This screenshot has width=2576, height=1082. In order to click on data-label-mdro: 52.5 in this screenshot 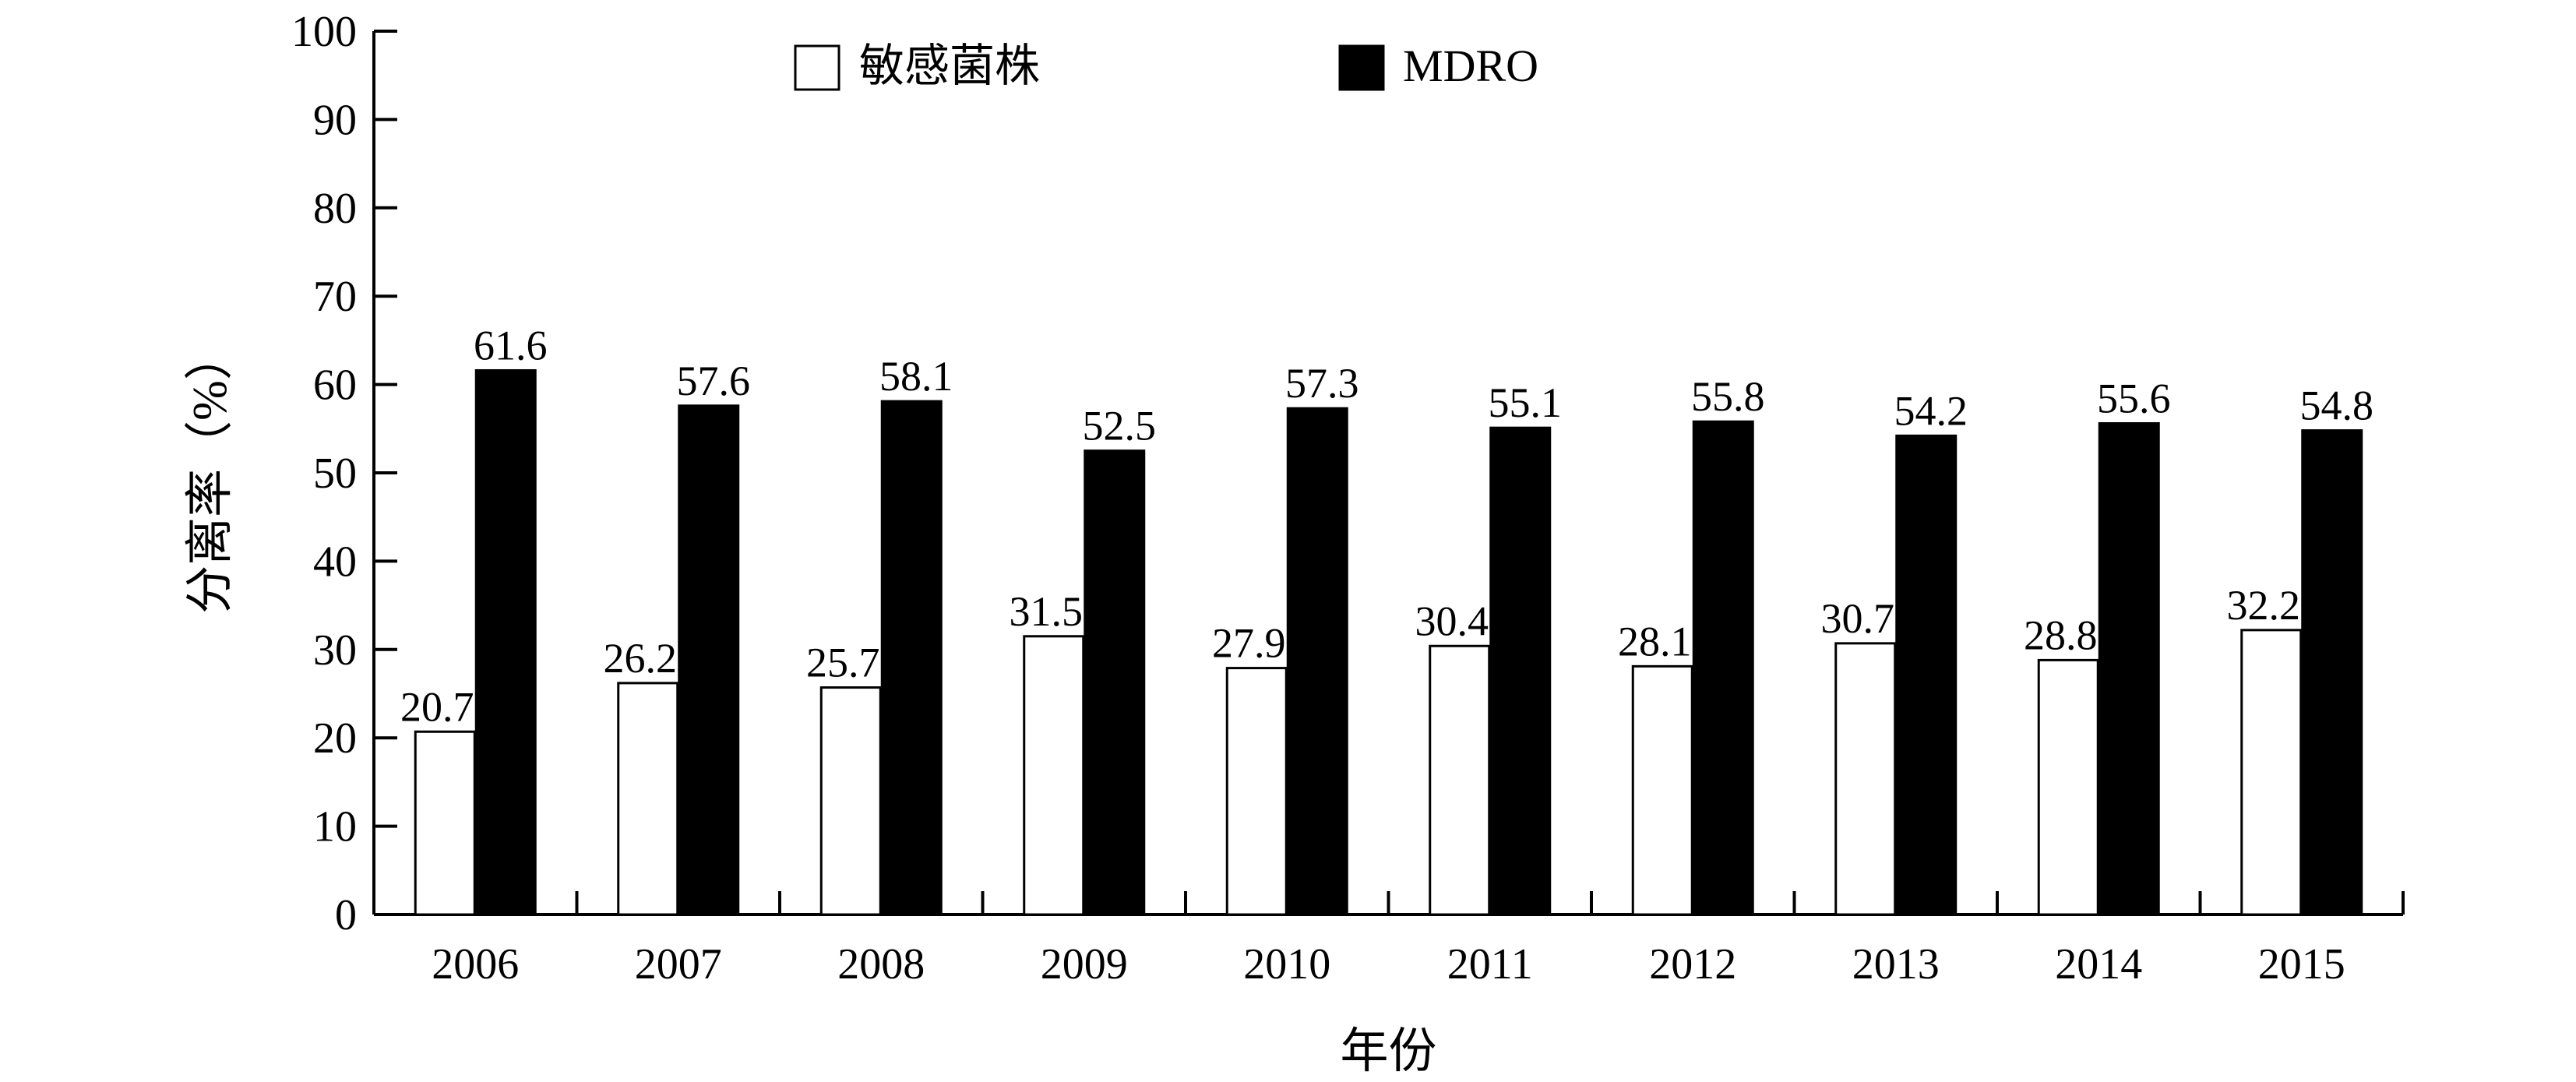, I will do `click(1120, 426)`.